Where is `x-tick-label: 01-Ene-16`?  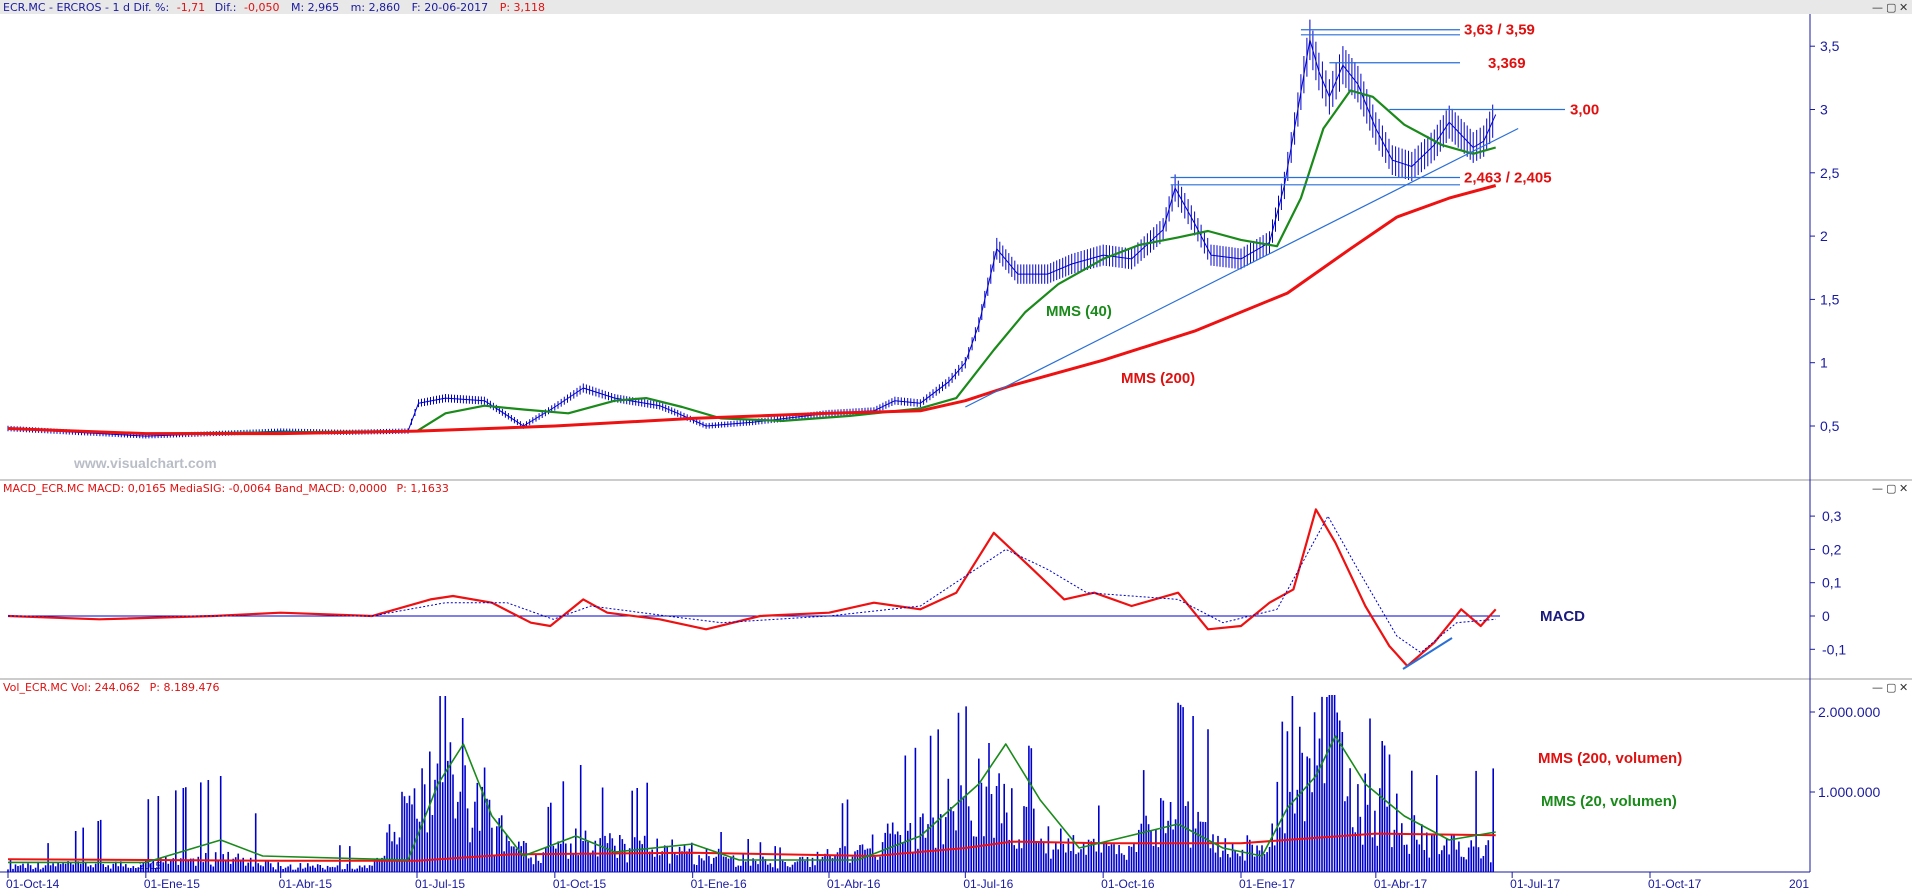 x-tick-label: 01-Ene-16 is located at coordinates (719, 884).